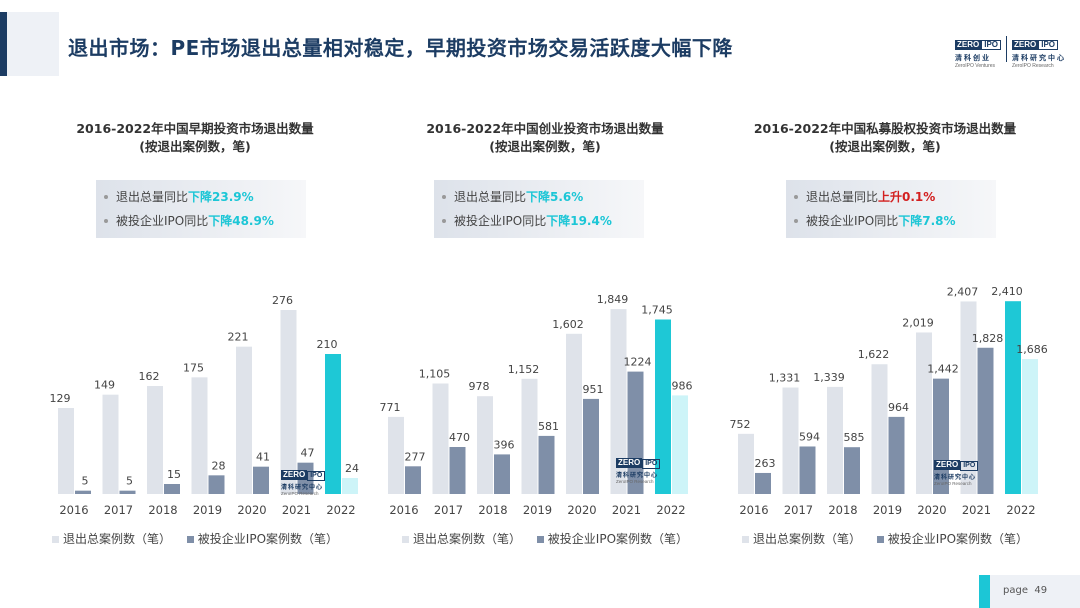 The image size is (1080, 608). What do you see at coordinates (943, 369) in the screenshot?
I see `data-label-ipo: 1,442` at bounding box center [943, 369].